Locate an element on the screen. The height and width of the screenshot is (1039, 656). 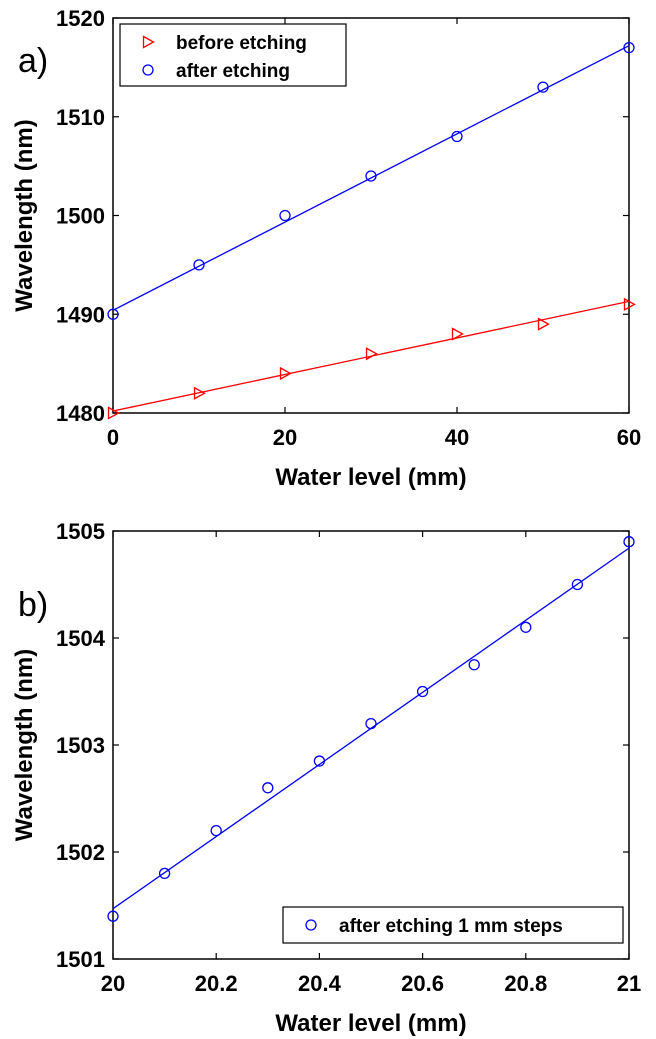
panel-label: b) is located at coordinates (33, 605).